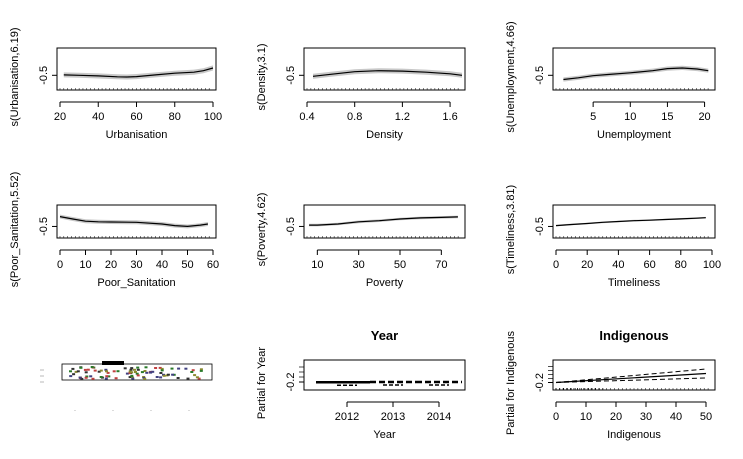 The image size is (743, 459). I want to click on panel-8: Partial for Year 2012 2013 2014 Year Year, so click(361, 384).